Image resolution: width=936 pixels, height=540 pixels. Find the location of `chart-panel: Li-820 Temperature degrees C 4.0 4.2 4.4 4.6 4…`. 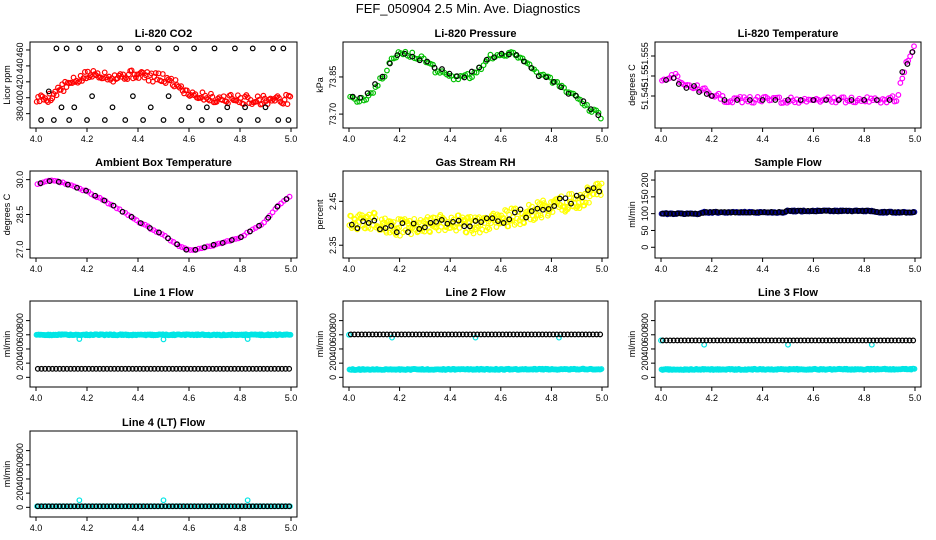

chart-panel: Li-820 Temperature degrees C 4.0 4.2 4.4 4.6 4… is located at coordinates (774, 86).